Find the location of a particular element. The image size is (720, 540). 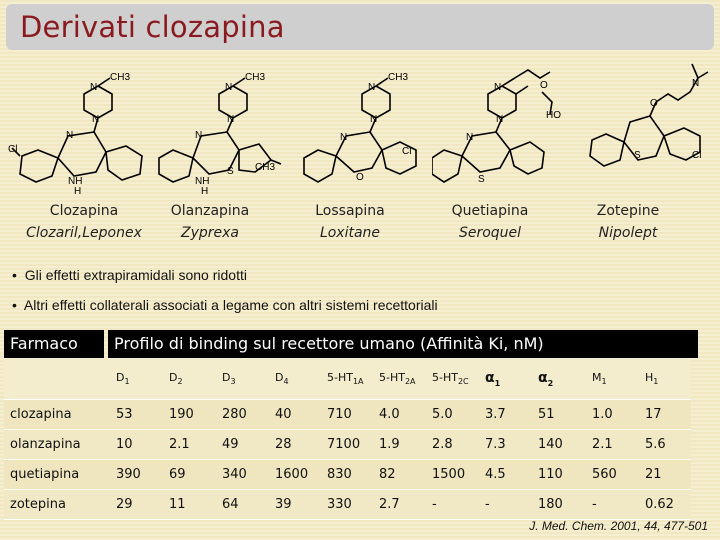

col-header: D4 is located at coordinates (295, 379).